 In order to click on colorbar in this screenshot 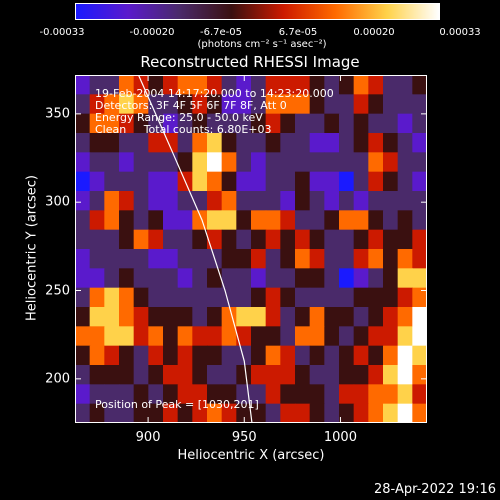, I will do `click(257, 11)`.